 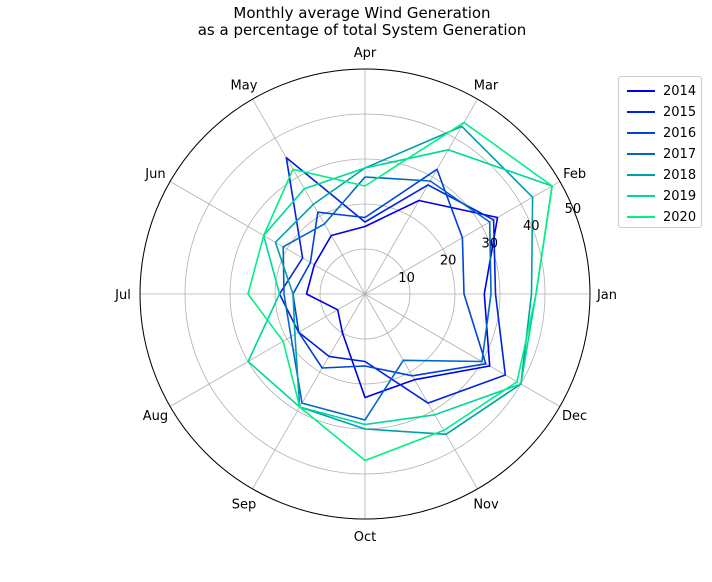 I want to click on legend-item: 2017, so click(x=661, y=154).